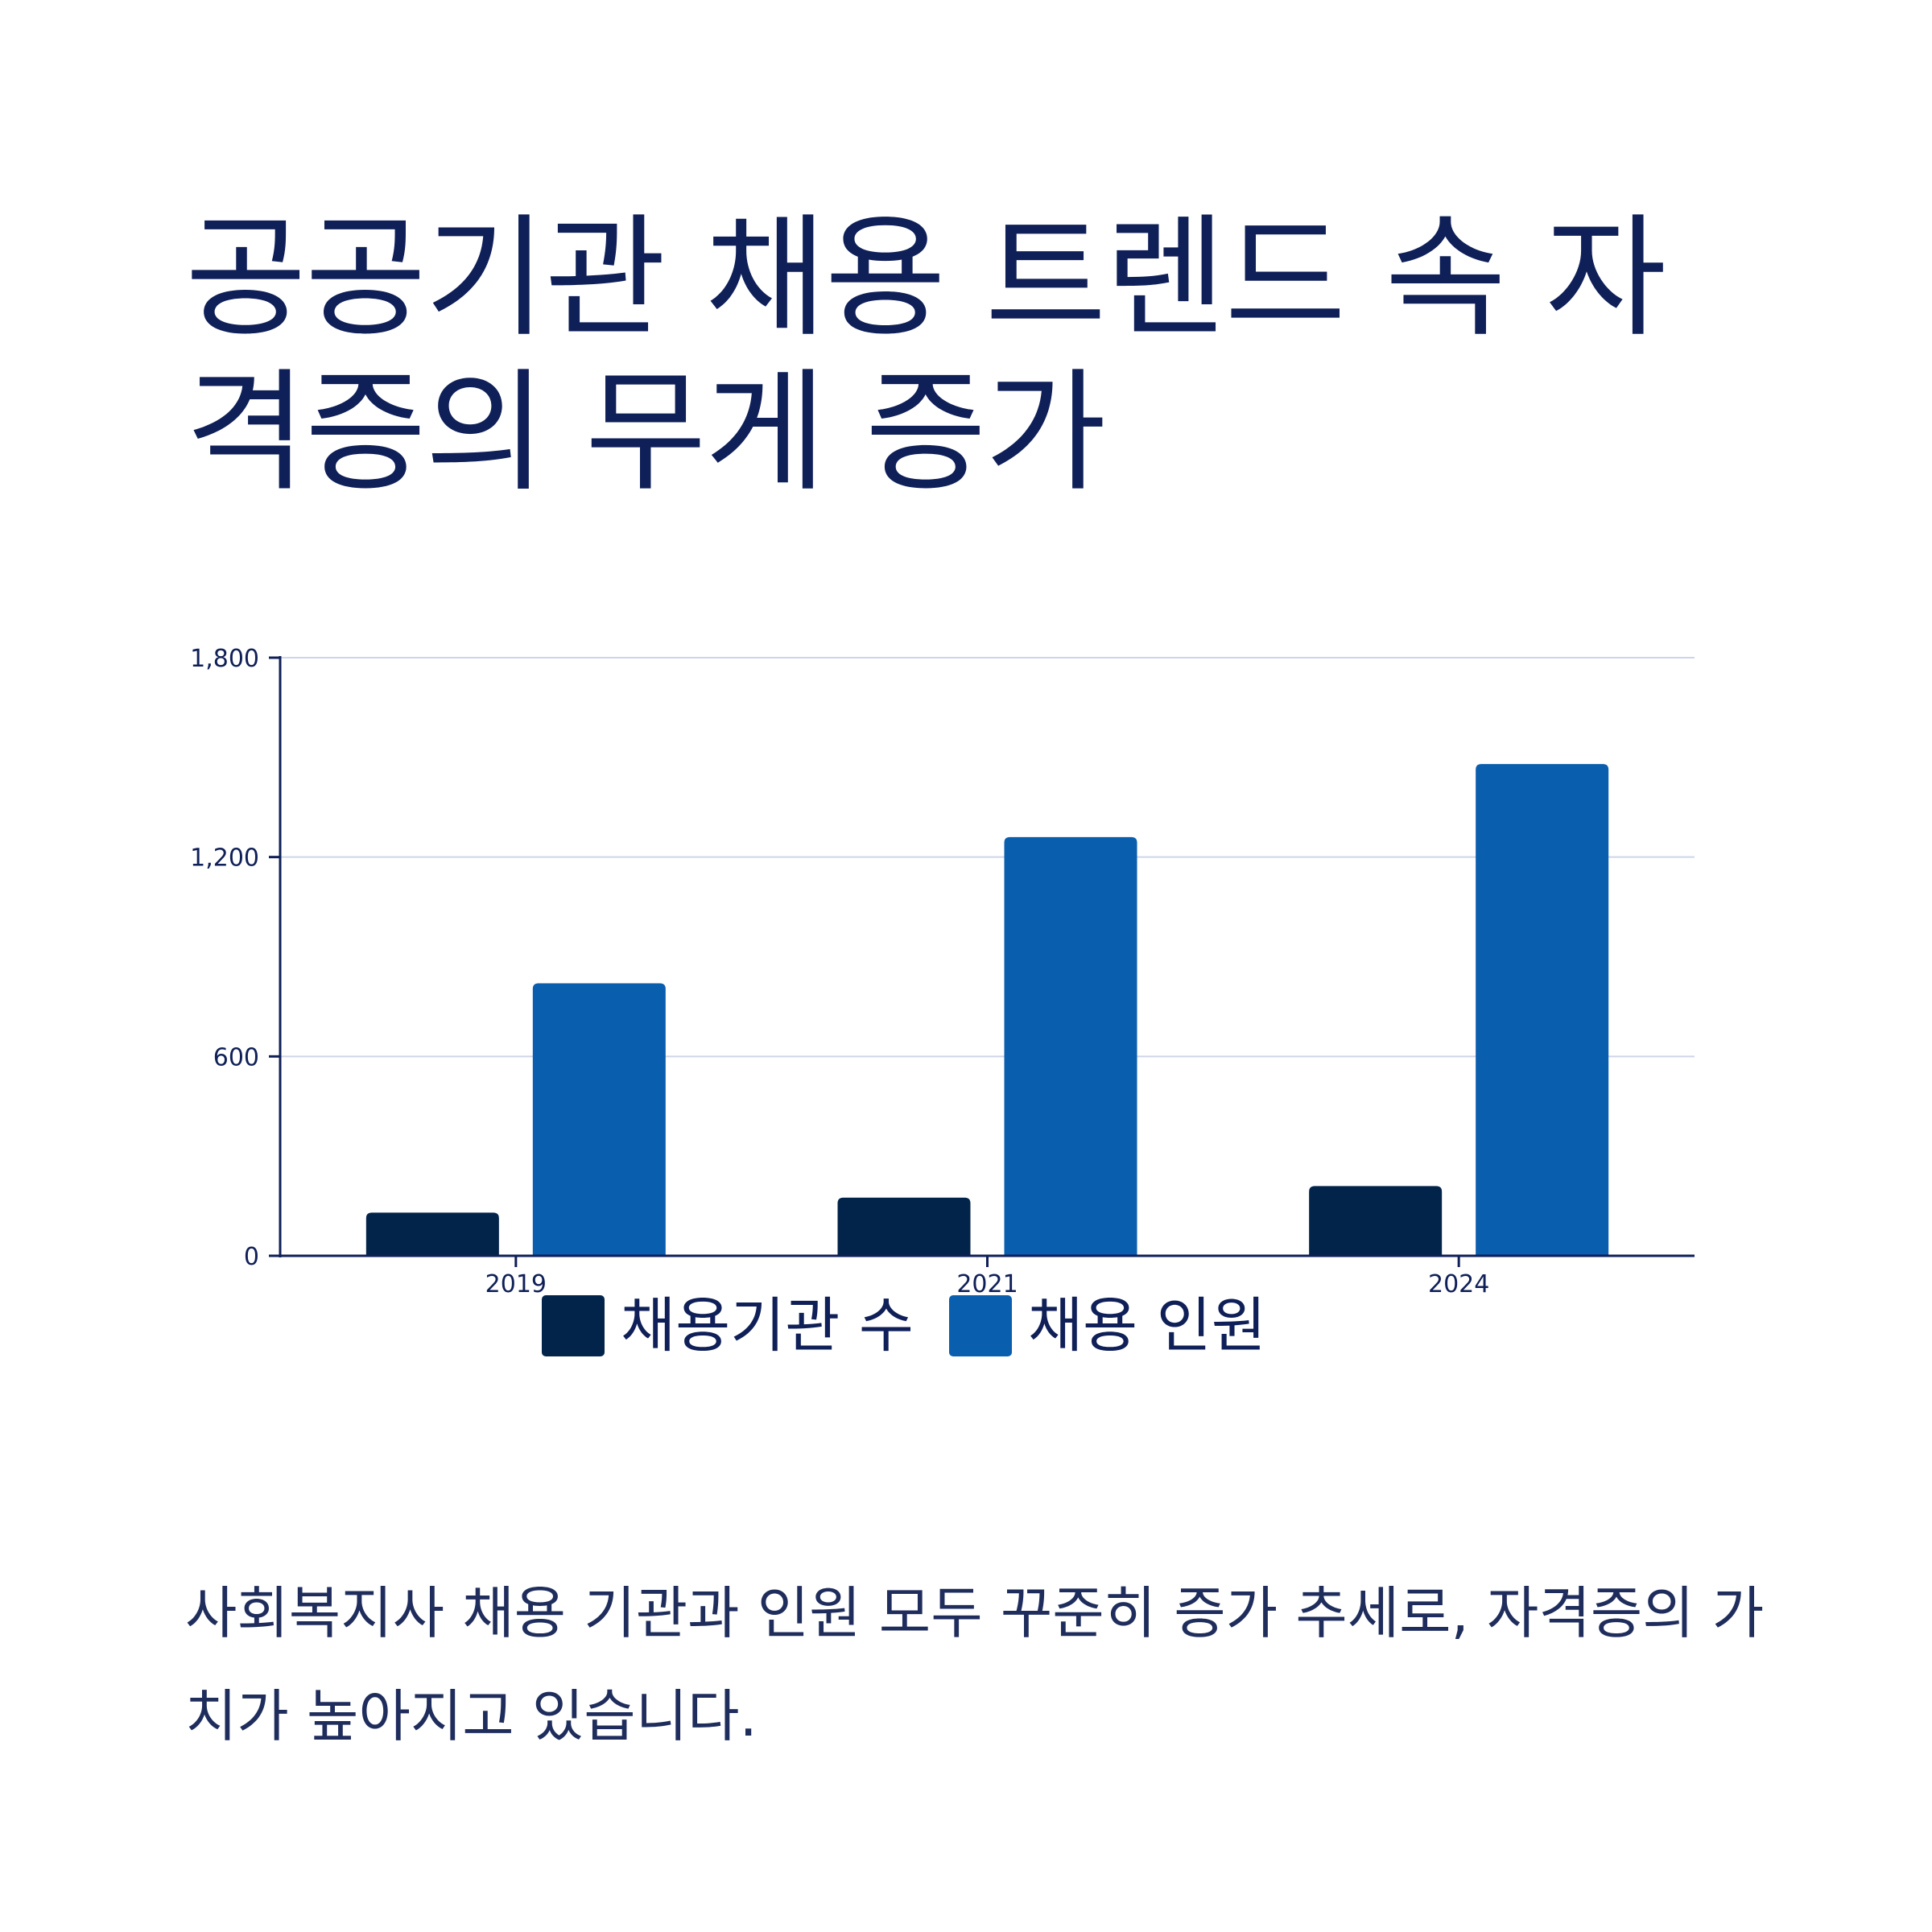 The image size is (1932, 1932). What do you see at coordinates (1542, 1010) in the screenshot?
I see `bar-hires-2024` at bounding box center [1542, 1010].